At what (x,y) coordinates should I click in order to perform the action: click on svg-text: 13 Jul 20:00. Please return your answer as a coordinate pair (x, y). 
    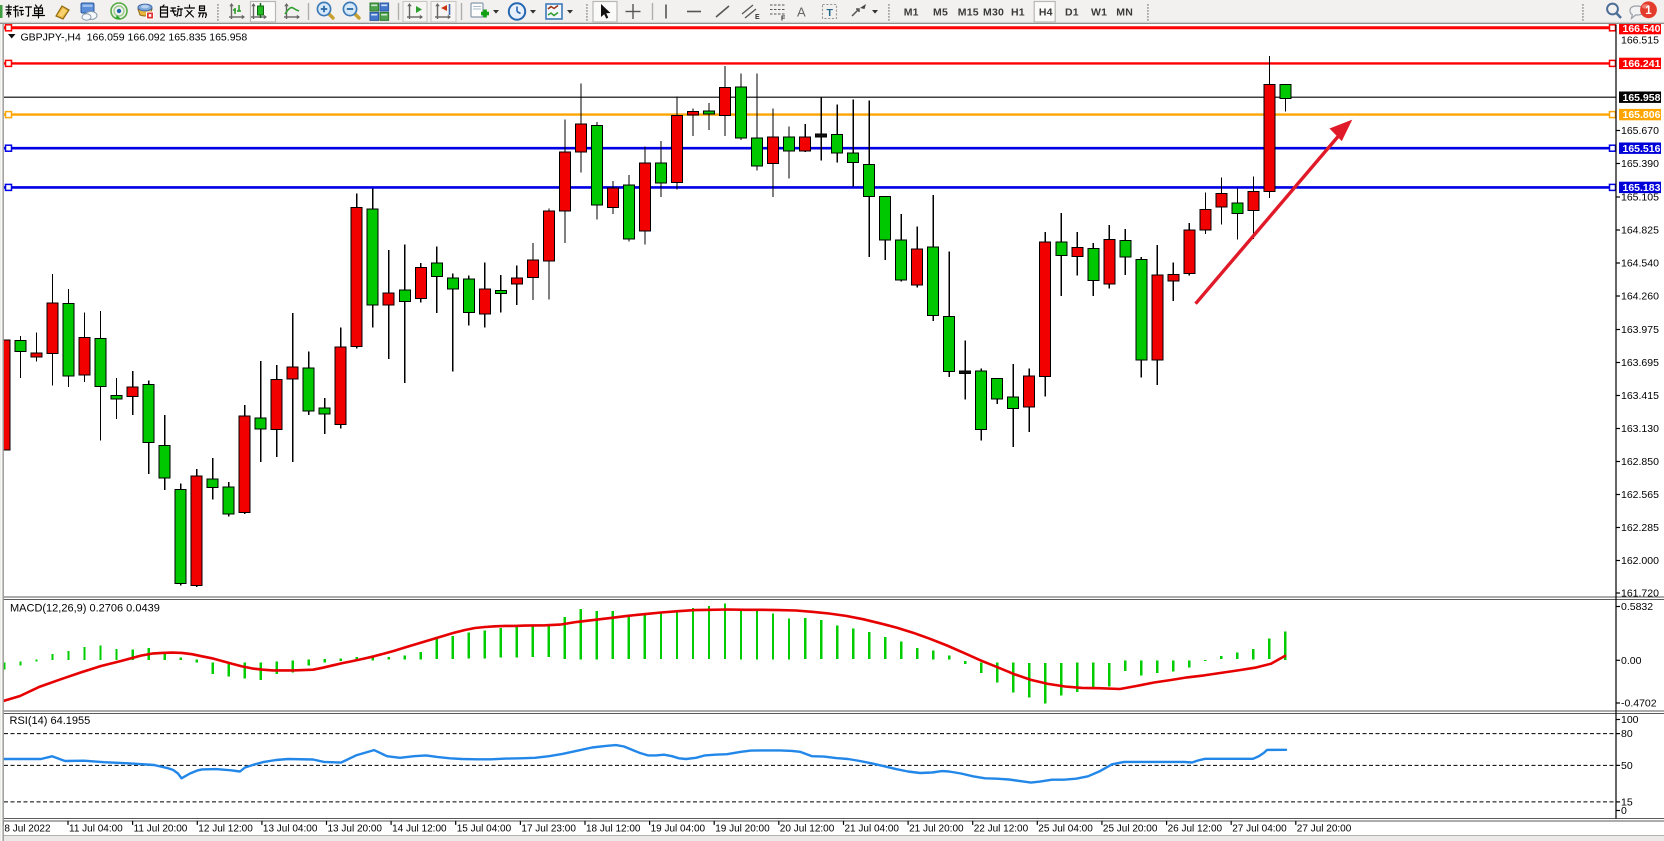
    Looking at the image, I should click on (355, 829).